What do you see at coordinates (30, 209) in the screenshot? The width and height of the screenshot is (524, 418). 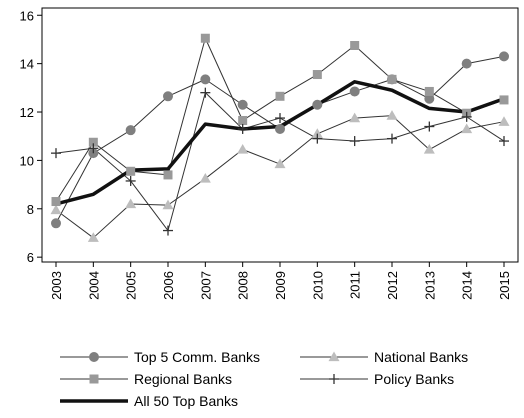 I see `y-tick-label: 8` at bounding box center [30, 209].